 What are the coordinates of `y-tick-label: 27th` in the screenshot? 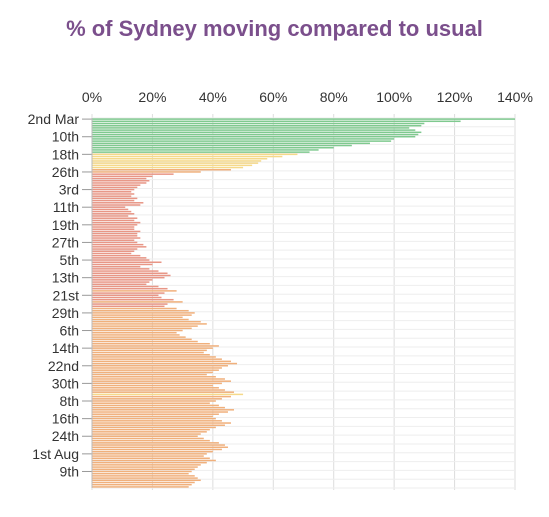 It's located at (65, 242).